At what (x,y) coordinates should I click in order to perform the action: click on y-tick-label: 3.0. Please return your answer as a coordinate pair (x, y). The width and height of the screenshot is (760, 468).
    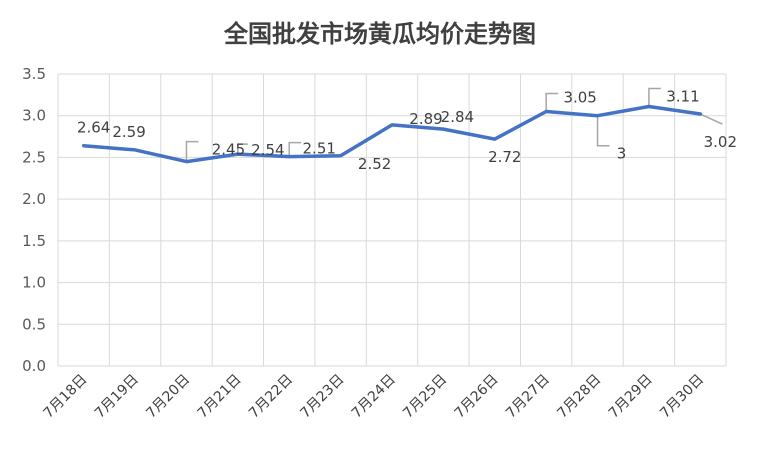
    Looking at the image, I should click on (34, 116).